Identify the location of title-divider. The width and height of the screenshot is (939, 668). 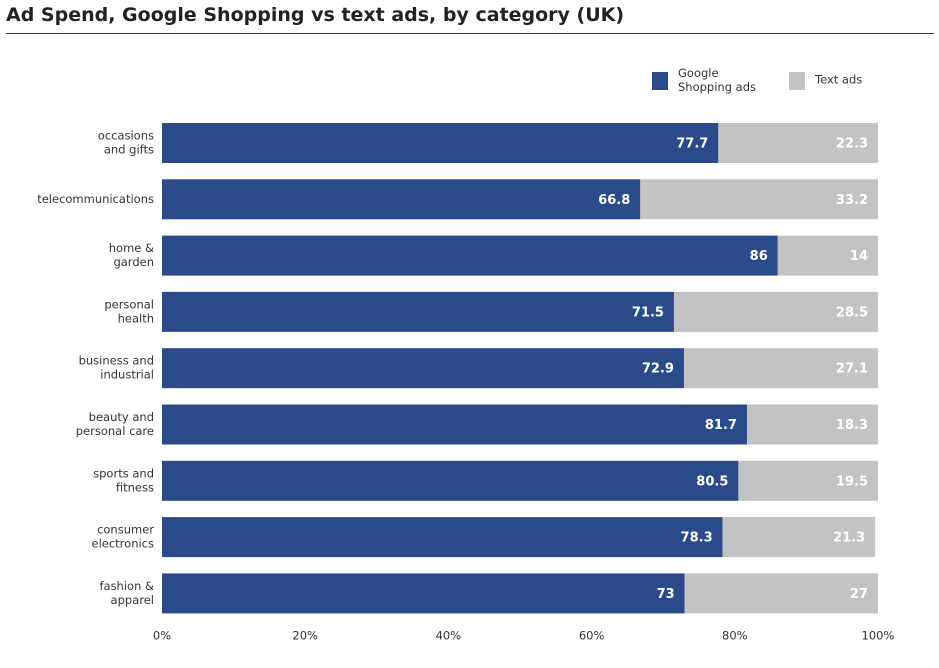
(470, 33).